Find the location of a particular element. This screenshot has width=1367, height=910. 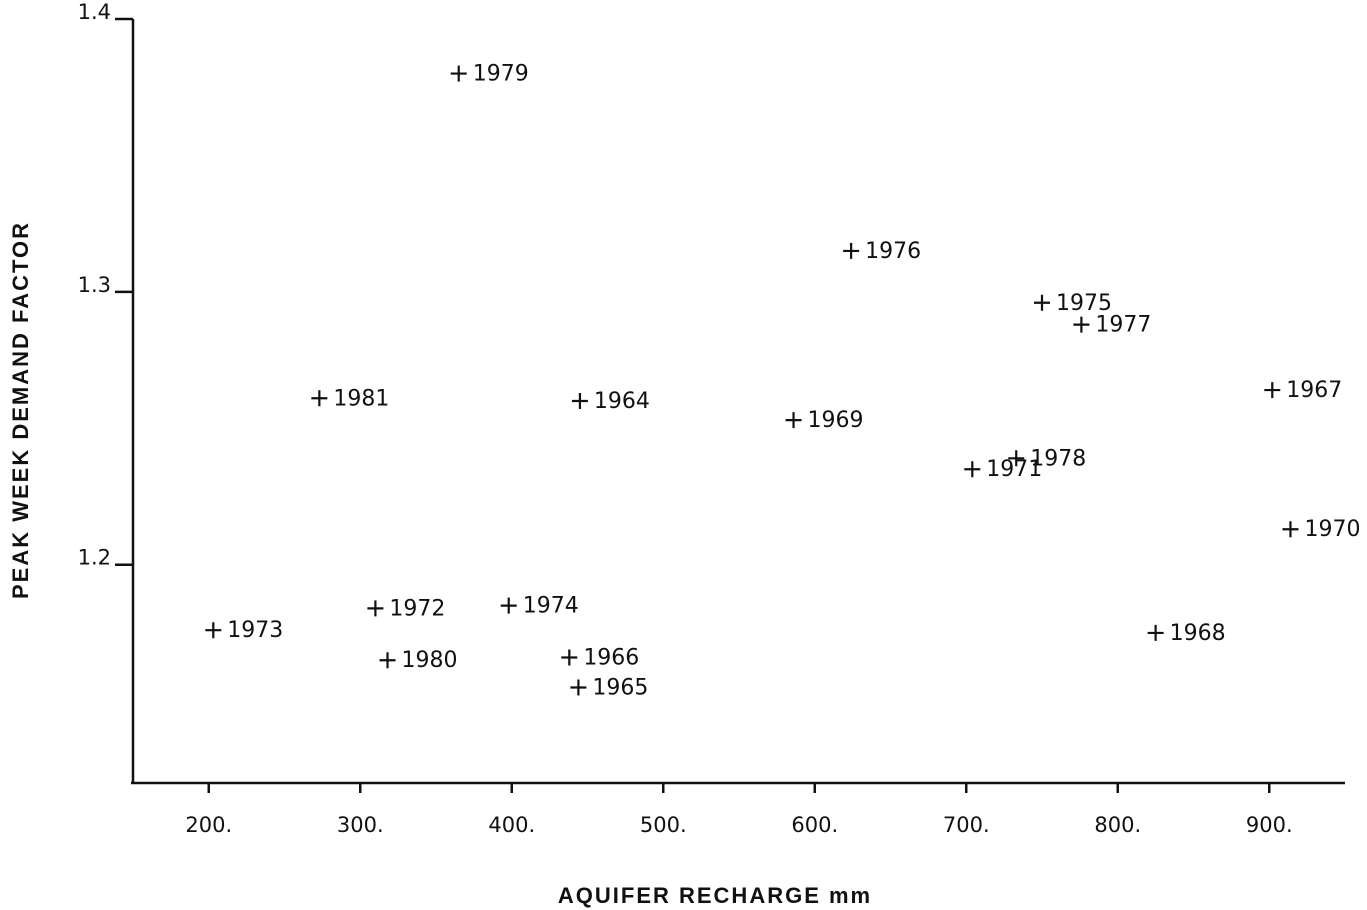

point-label: 1971 is located at coordinates (1014, 469).